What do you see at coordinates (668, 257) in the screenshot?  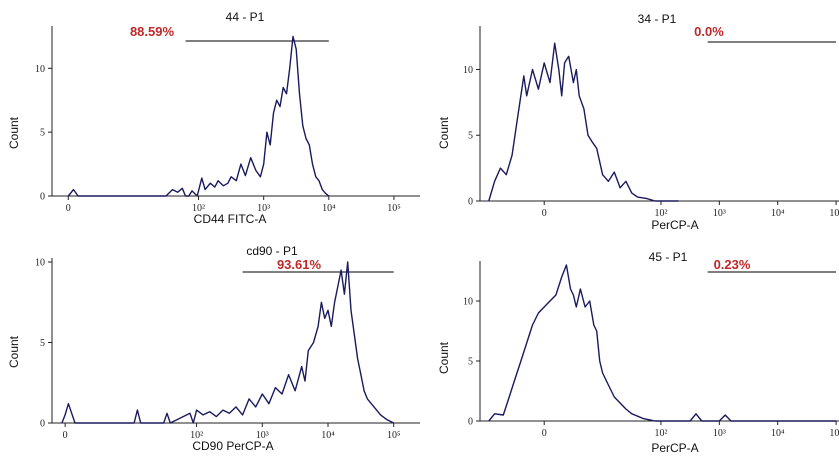 I see `gate-name: 45 - P1` at bounding box center [668, 257].